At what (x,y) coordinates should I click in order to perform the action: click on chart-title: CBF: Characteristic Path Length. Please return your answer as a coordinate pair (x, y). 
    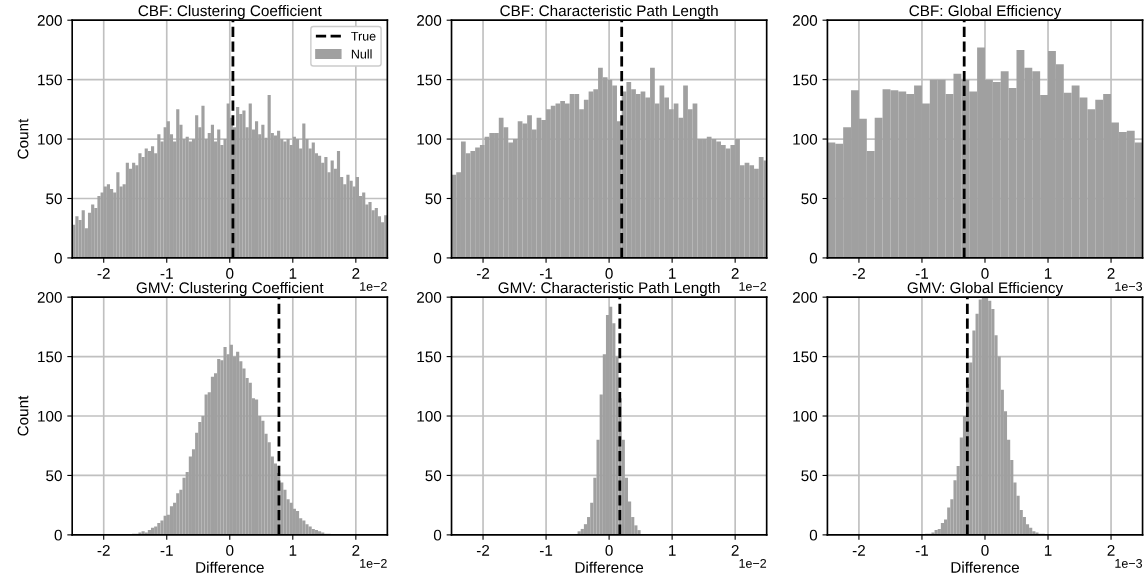
    Looking at the image, I should click on (609, 12).